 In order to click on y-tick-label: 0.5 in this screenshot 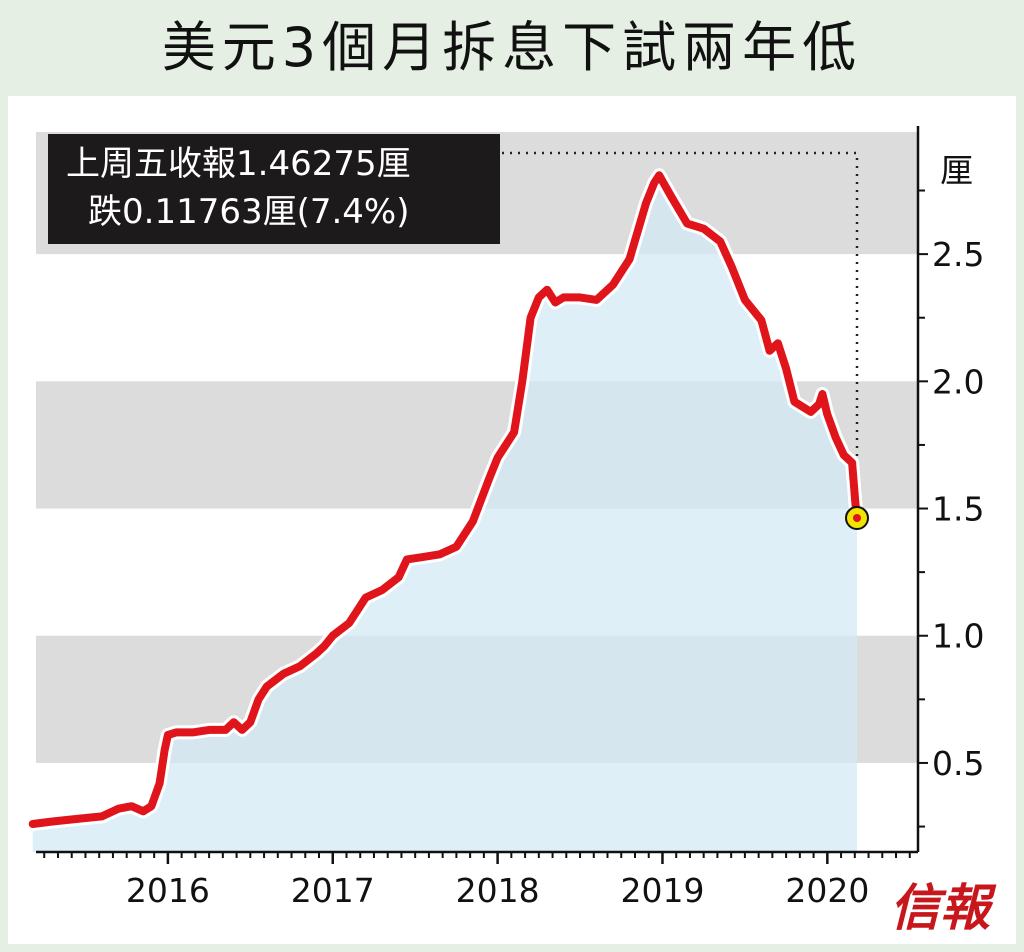, I will do `click(958, 763)`.